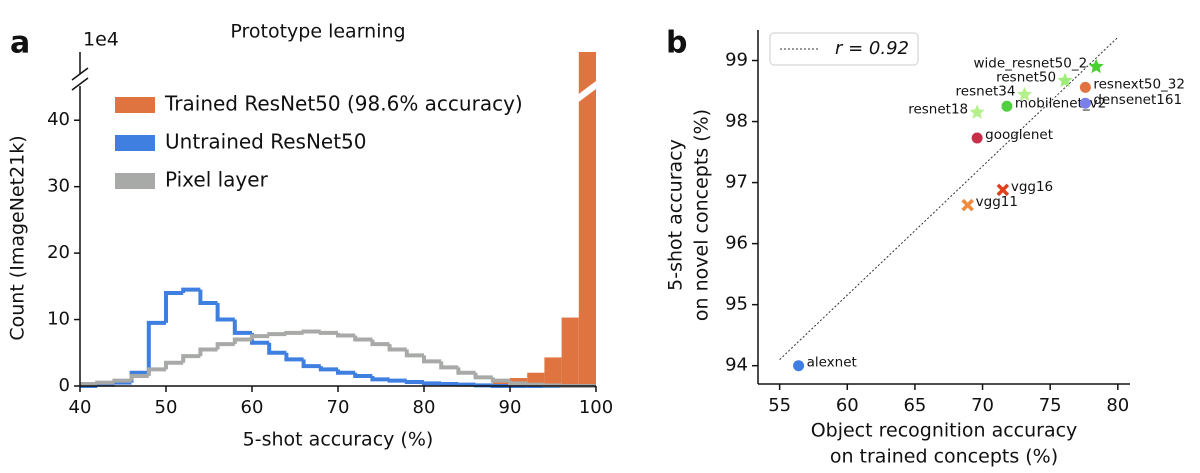 The image size is (1200, 473). What do you see at coordinates (20, 43) in the screenshot?
I see `panel-label: a` at bounding box center [20, 43].